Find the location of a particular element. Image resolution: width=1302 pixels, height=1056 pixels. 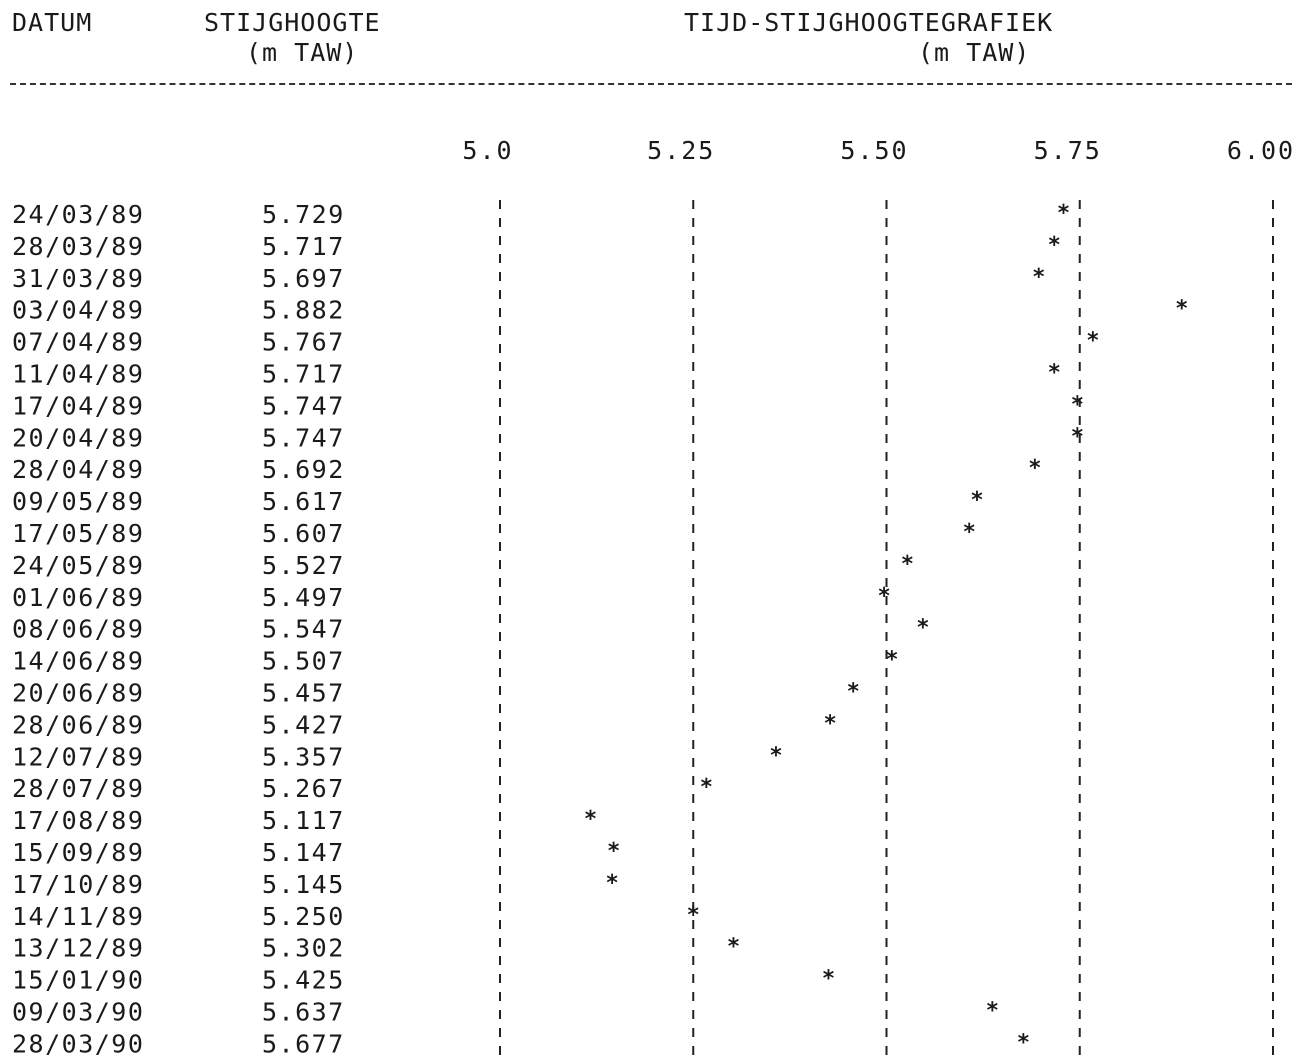

row-date: 09/03/90 is located at coordinates (78, 1012).